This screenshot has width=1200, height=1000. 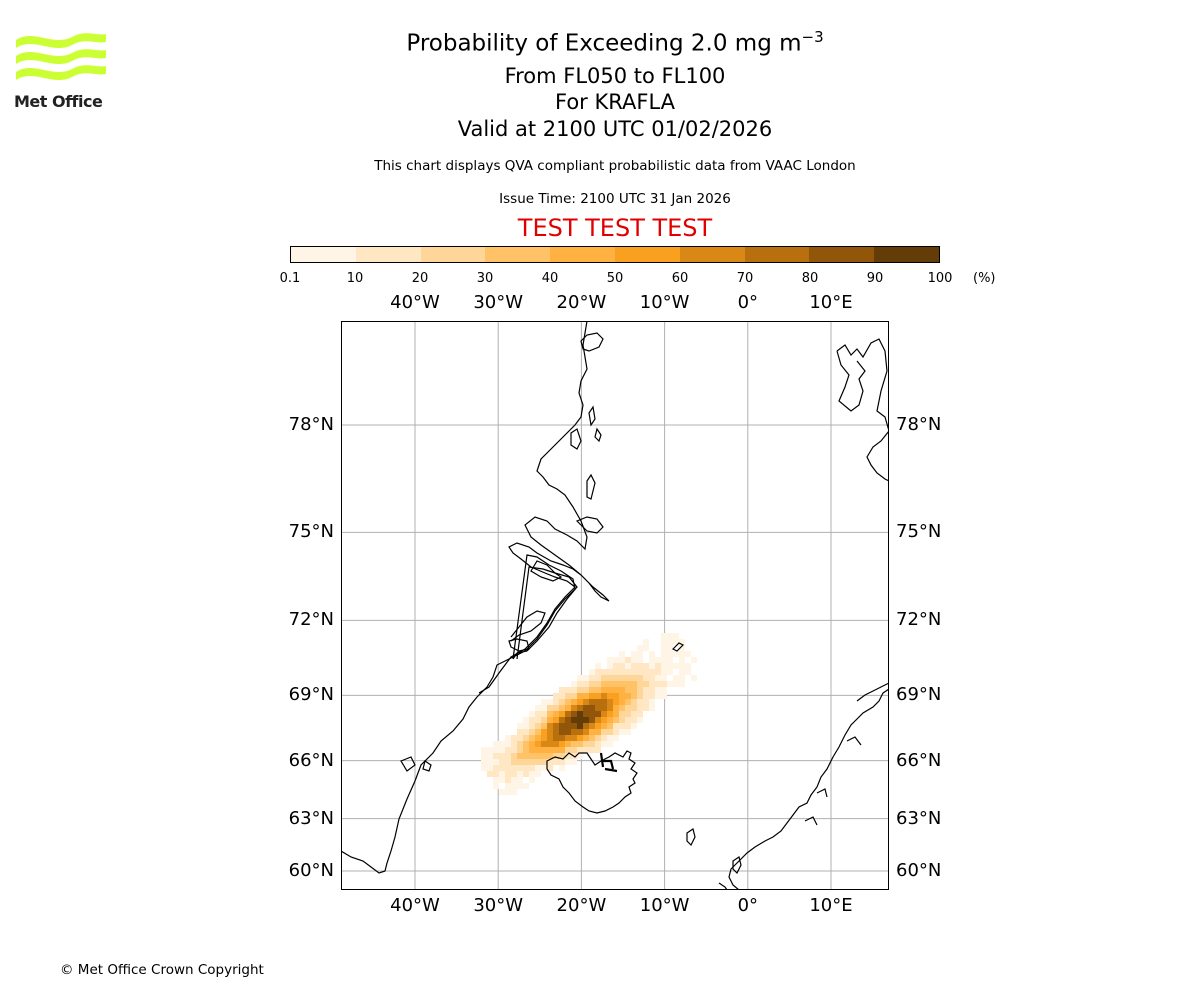 What do you see at coordinates (311, 818) in the screenshot?
I see `left-latitude-label: 63°N` at bounding box center [311, 818].